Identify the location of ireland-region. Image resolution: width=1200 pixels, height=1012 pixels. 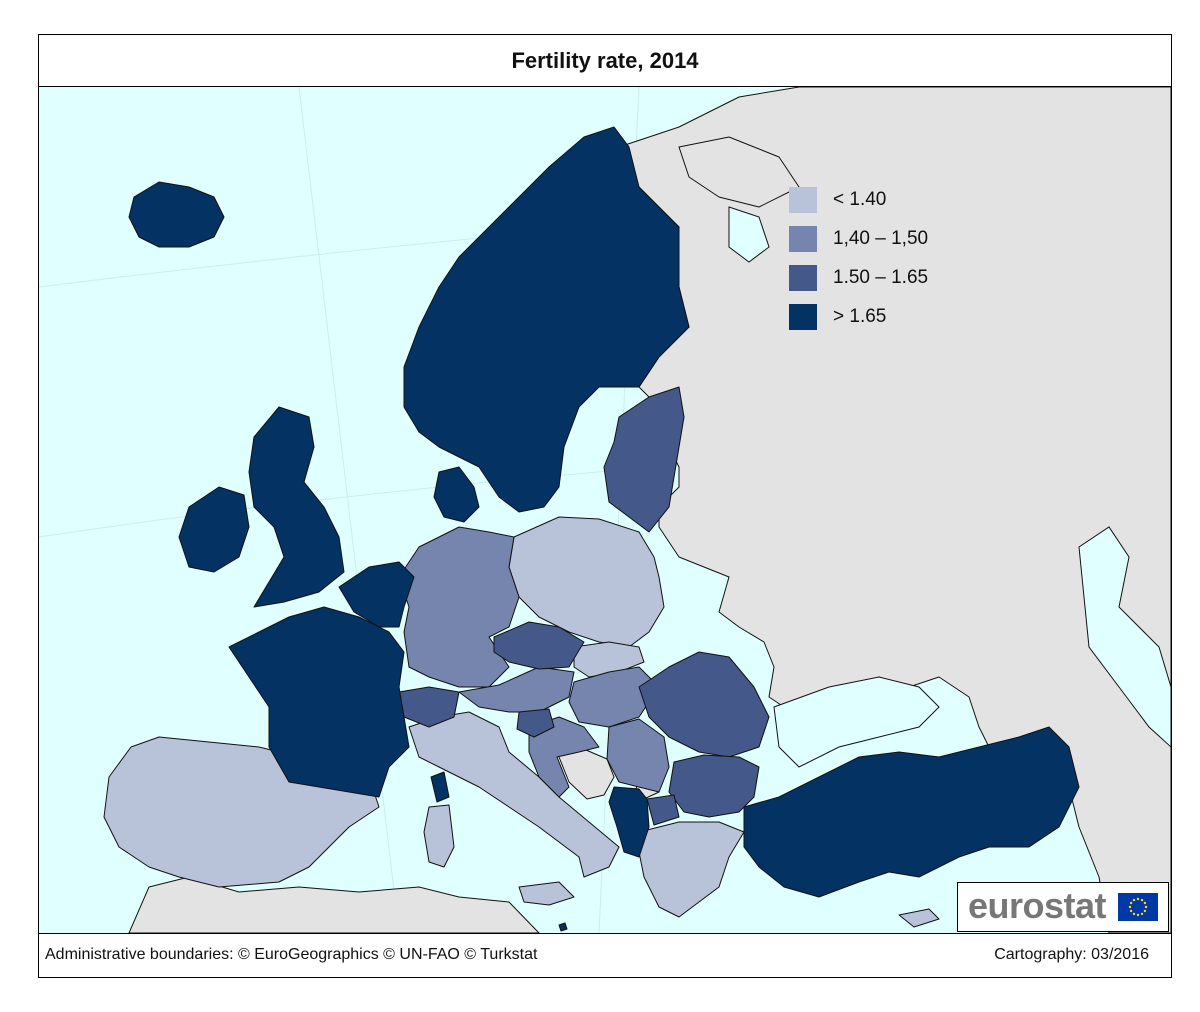
(214, 529).